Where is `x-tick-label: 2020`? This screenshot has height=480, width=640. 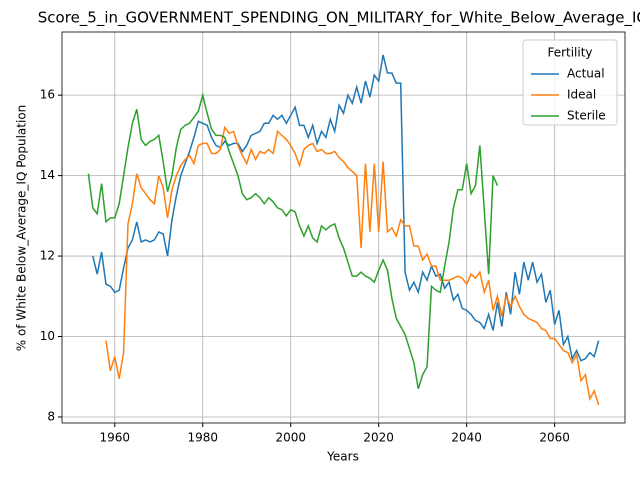 x-tick-label: 2020 is located at coordinates (378, 438).